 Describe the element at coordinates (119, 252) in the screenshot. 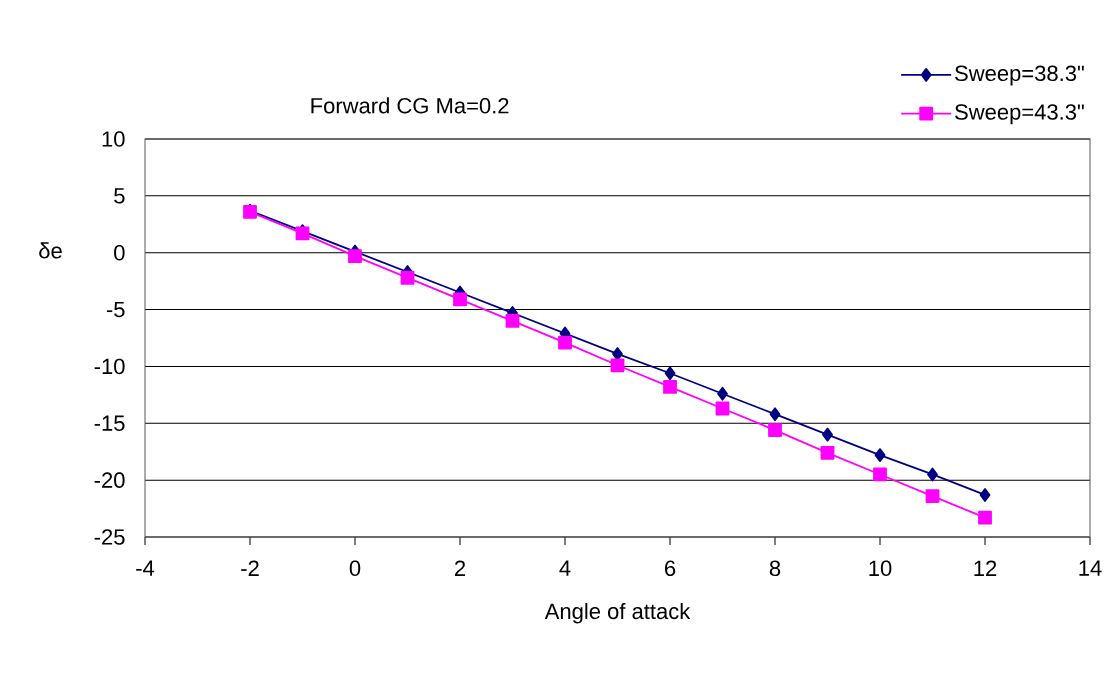

I see `y-tick-label: 0` at that location.